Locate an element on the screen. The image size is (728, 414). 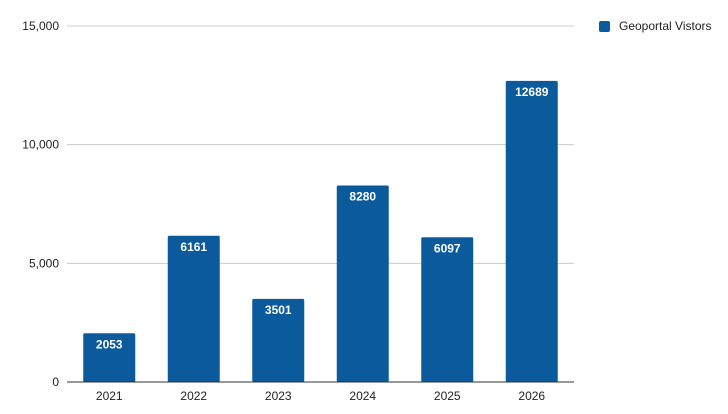
legend-label: Geoportal Vistors is located at coordinates (665, 26).